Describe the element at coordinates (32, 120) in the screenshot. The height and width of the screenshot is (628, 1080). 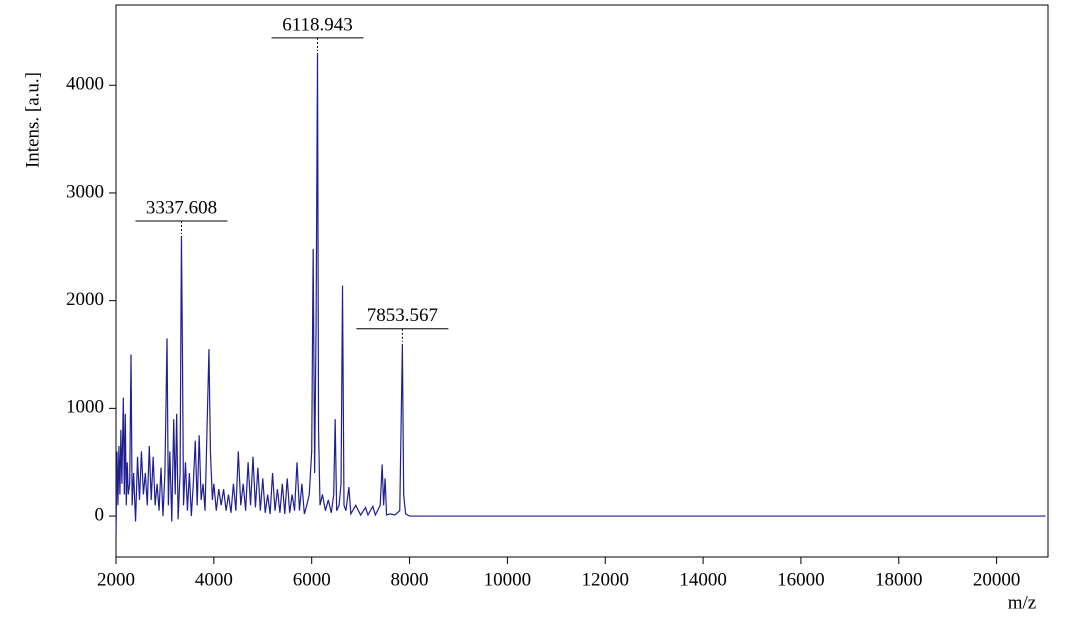
I see `y-axis-label: Intens. [a.u.]` at that location.